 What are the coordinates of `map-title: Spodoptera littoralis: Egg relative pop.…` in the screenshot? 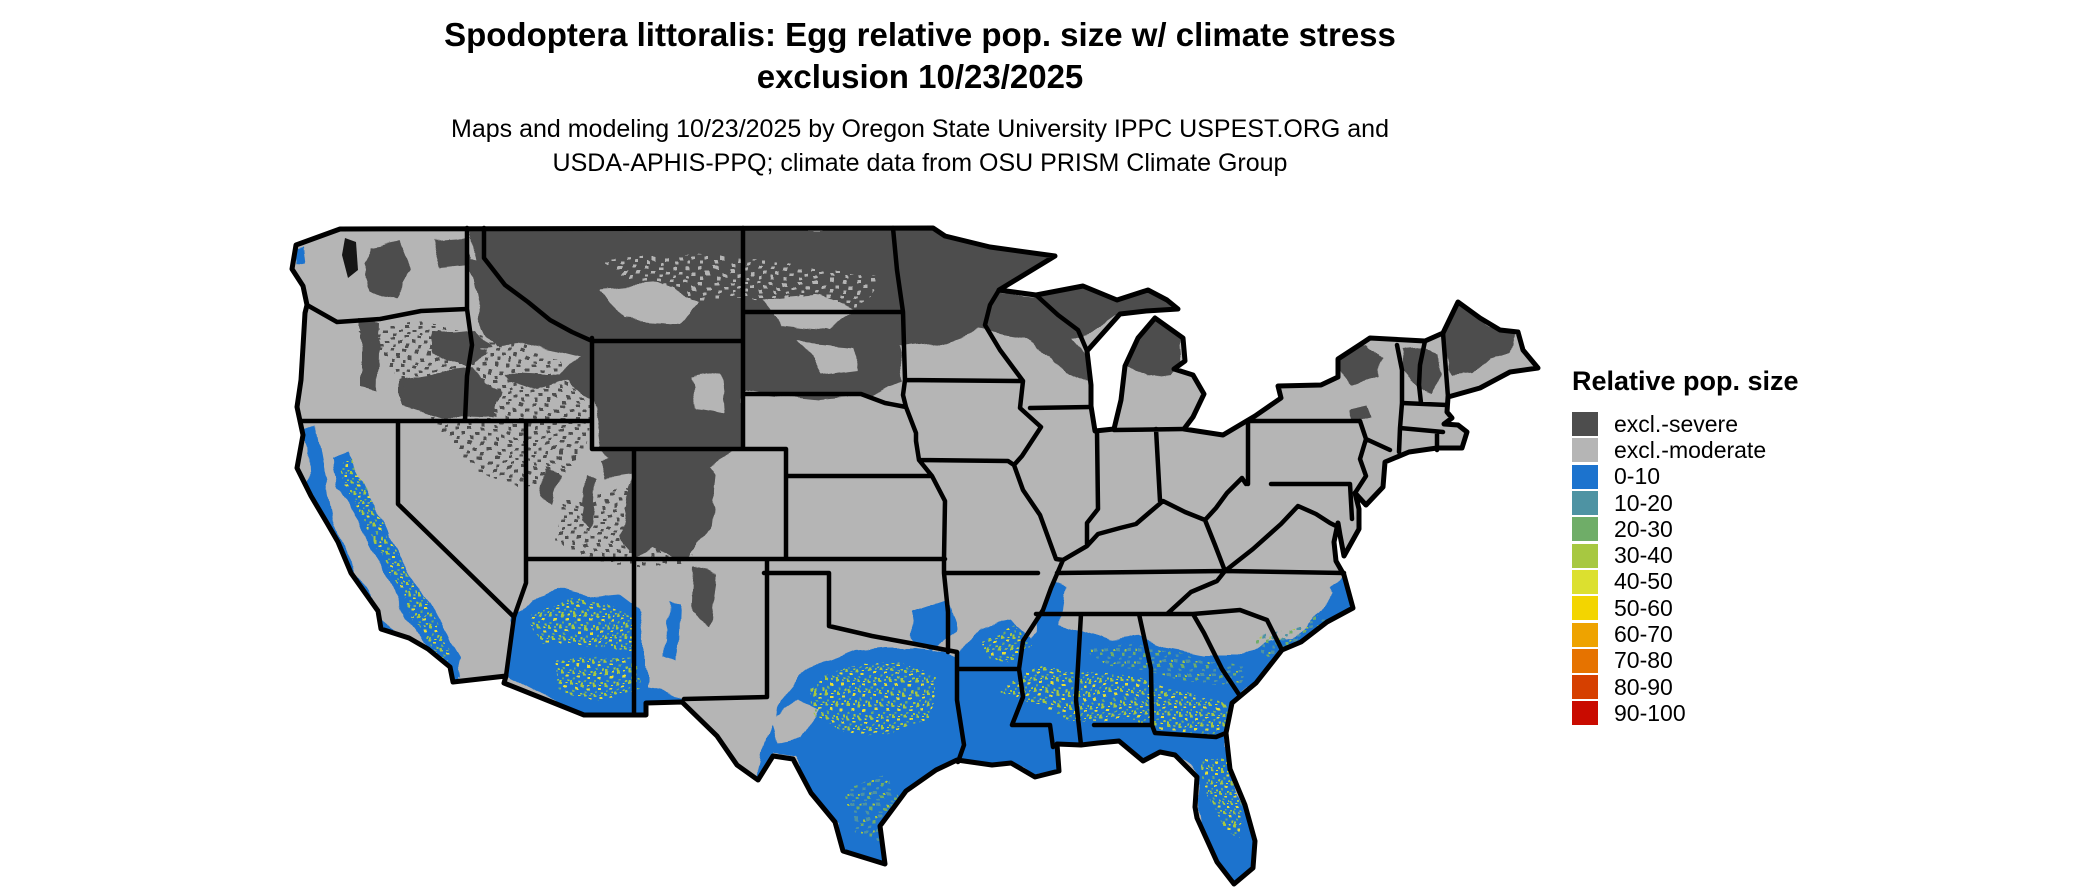 It's located at (920, 56).